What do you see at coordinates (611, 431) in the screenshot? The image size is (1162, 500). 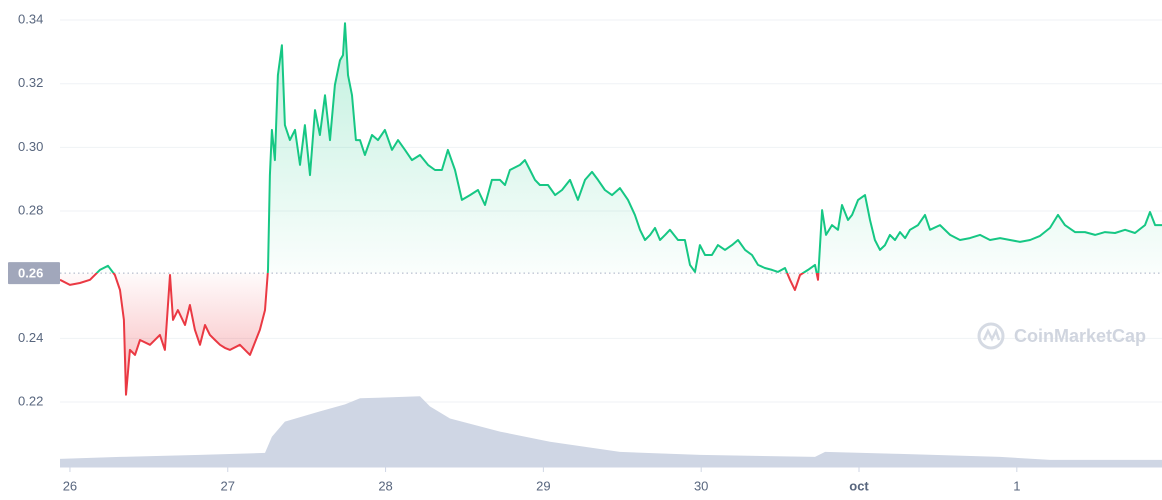 I see `volume-area` at bounding box center [611, 431].